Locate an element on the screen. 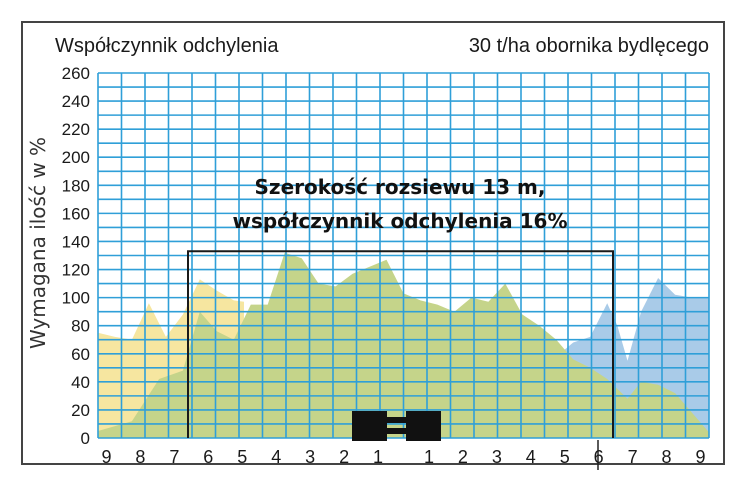 The height and width of the screenshot is (494, 751). y-tick-label: 140 is located at coordinates (76, 241).